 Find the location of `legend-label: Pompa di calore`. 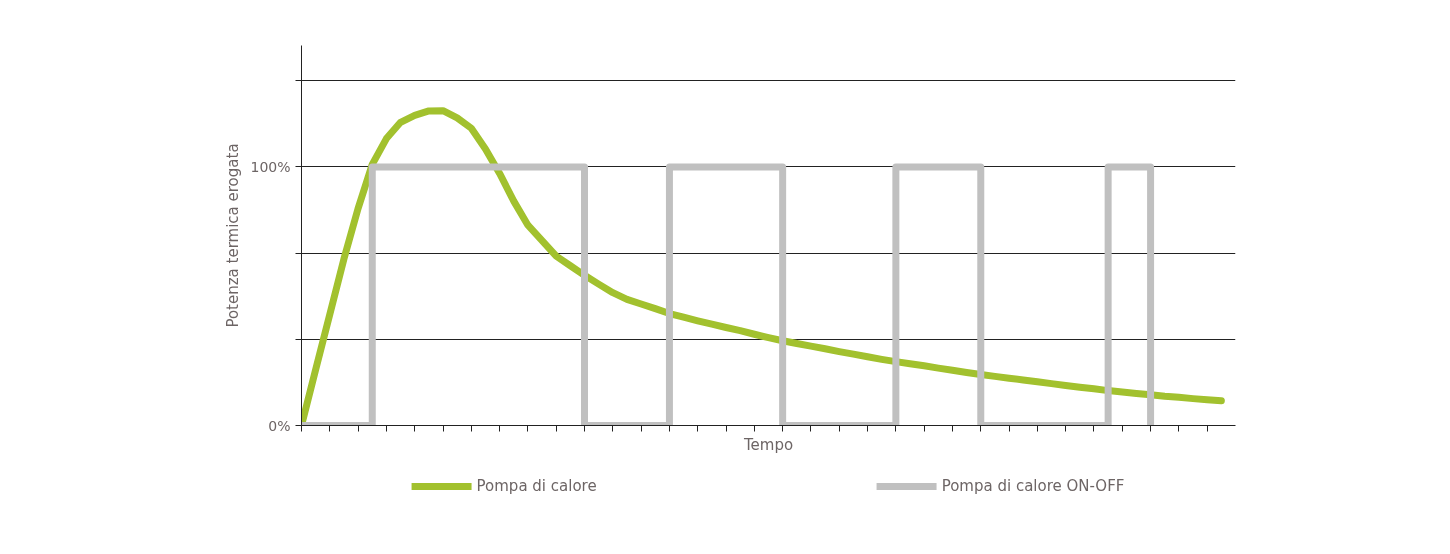

legend-label: Pompa di calore is located at coordinates (536, 486).